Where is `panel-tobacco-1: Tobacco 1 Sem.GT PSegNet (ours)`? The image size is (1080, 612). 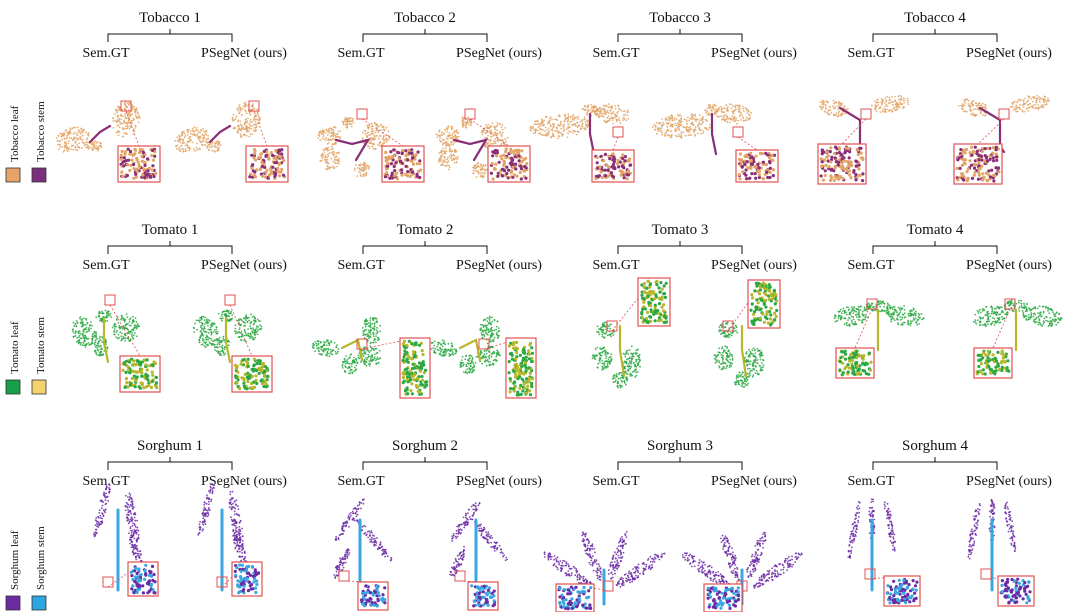
panel-tobacco-1: Tobacco 1 Sem.GT PSegNet (ours) is located at coordinates (172, 96).